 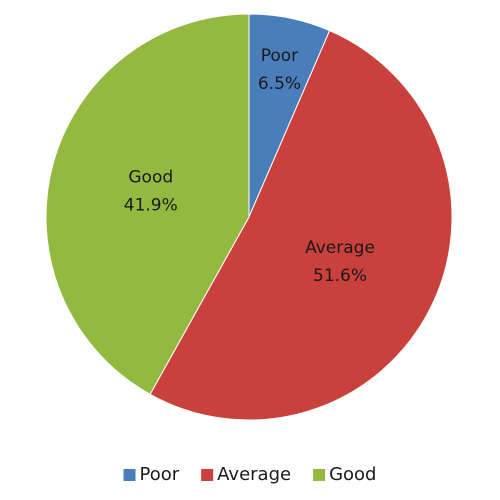 I want to click on slice-category-label: Poor, so click(x=279, y=56).